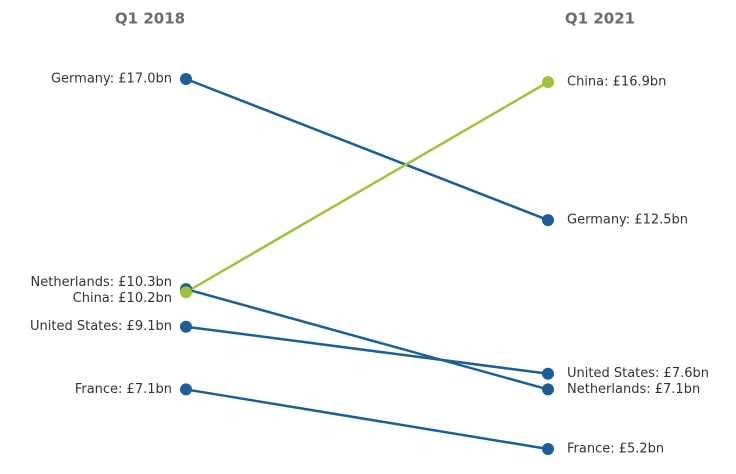  Describe the element at coordinates (638, 373) in the screenshot. I see `value-label: United States: £7.6bn` at that location.